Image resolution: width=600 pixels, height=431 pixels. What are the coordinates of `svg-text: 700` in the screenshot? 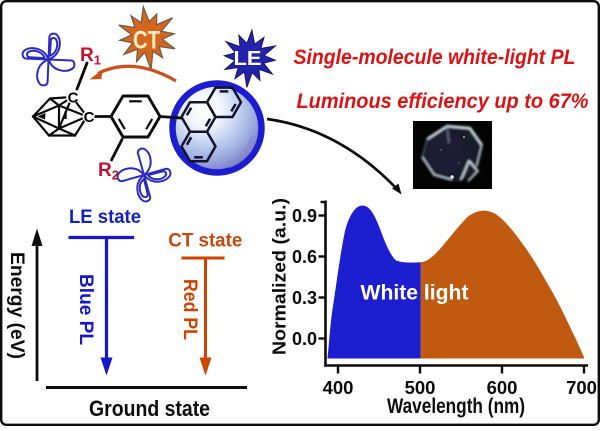 It's located at (581, 387).